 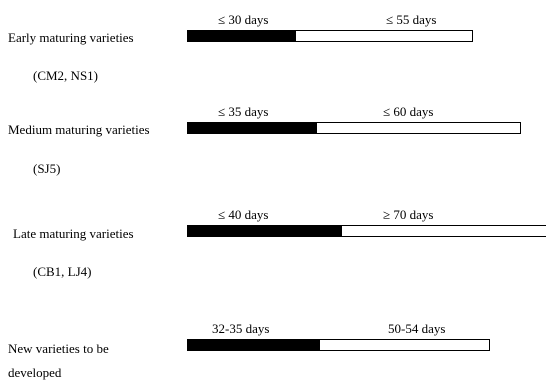 I want to click on phase1-label-early: ≤ 30 days, so click(x=243, y=19).